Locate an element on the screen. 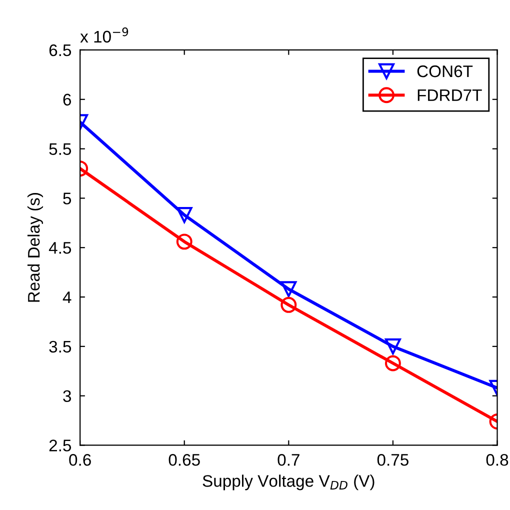 Image resolution: width=510 pixels, height=510 pixels. y-tick-label: 5.5 is located at coordinates (60, 149).